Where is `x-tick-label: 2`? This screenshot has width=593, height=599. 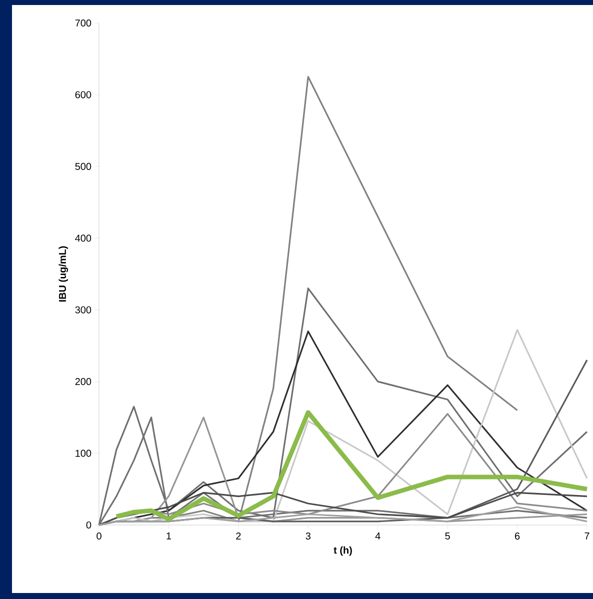
x-tick-label: 2 is located at coordinates (238, 536).